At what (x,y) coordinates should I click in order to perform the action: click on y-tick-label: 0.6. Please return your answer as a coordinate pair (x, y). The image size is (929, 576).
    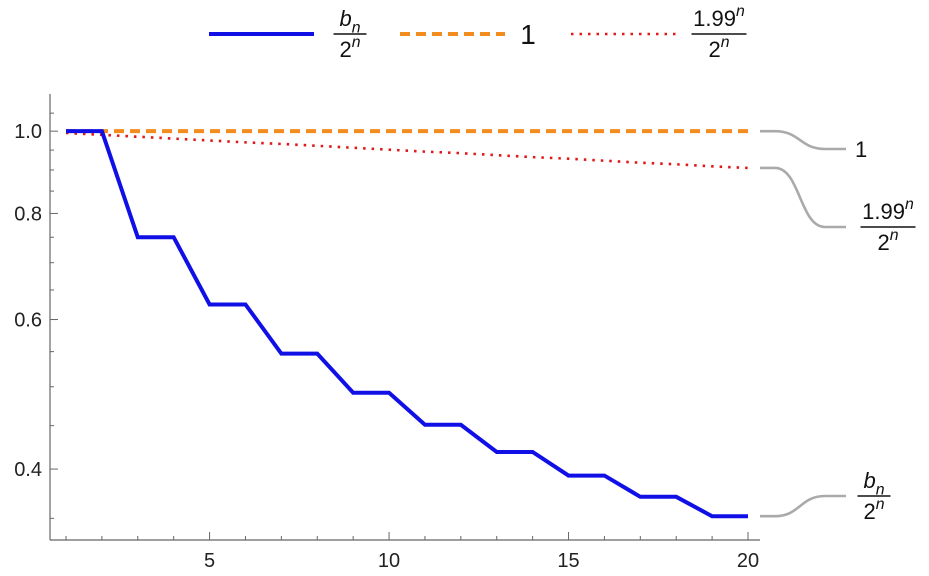
    Looking at the image, I should click on (28, 321).